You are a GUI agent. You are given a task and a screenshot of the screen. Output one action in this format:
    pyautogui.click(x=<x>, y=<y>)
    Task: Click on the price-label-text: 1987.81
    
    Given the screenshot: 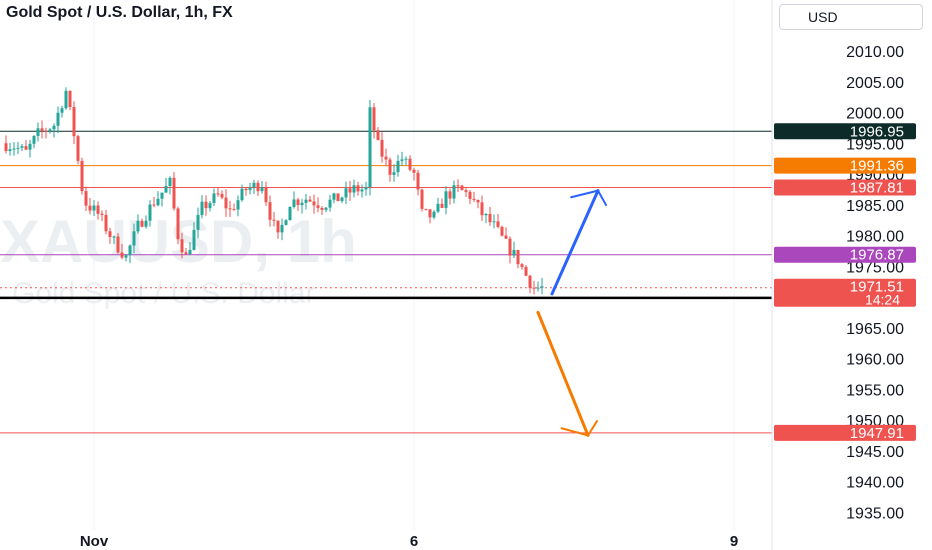 What is the action you would take?
    pyautogui.click(x=877, y=187)
    